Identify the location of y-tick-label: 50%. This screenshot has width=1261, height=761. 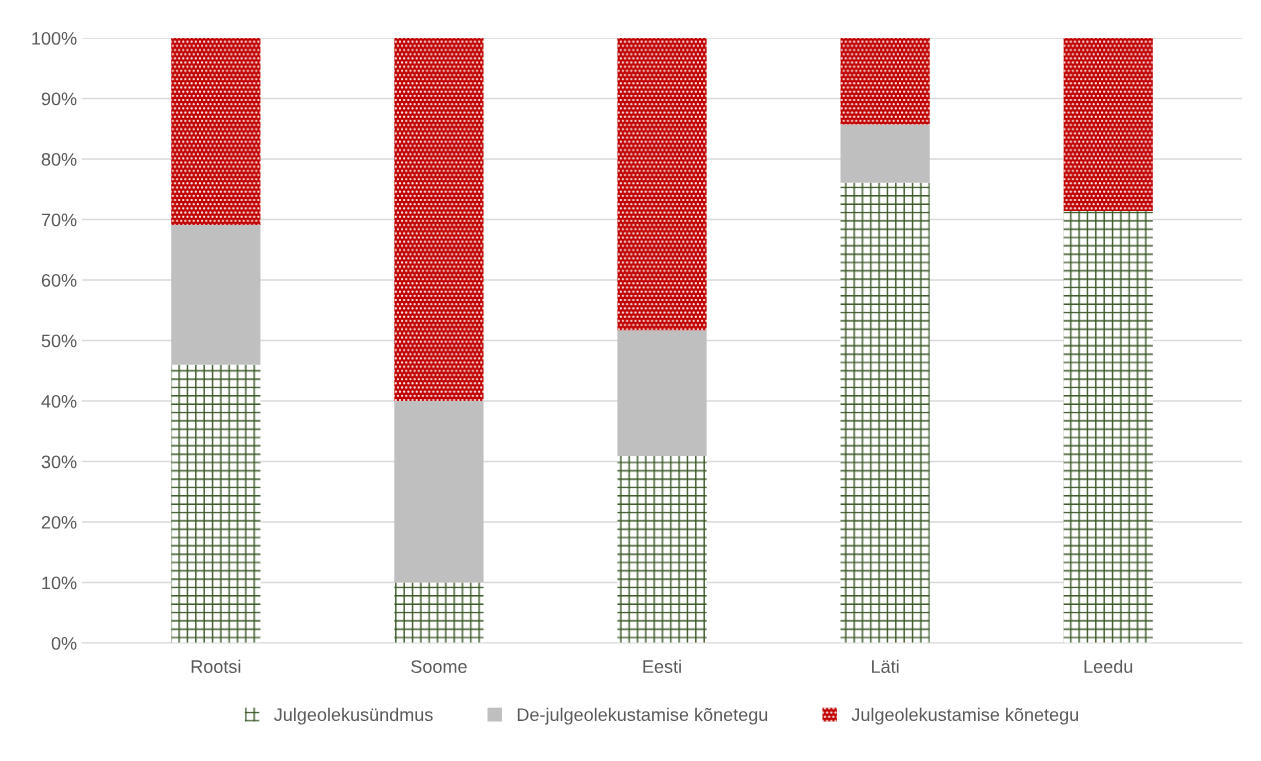
(59, 341).